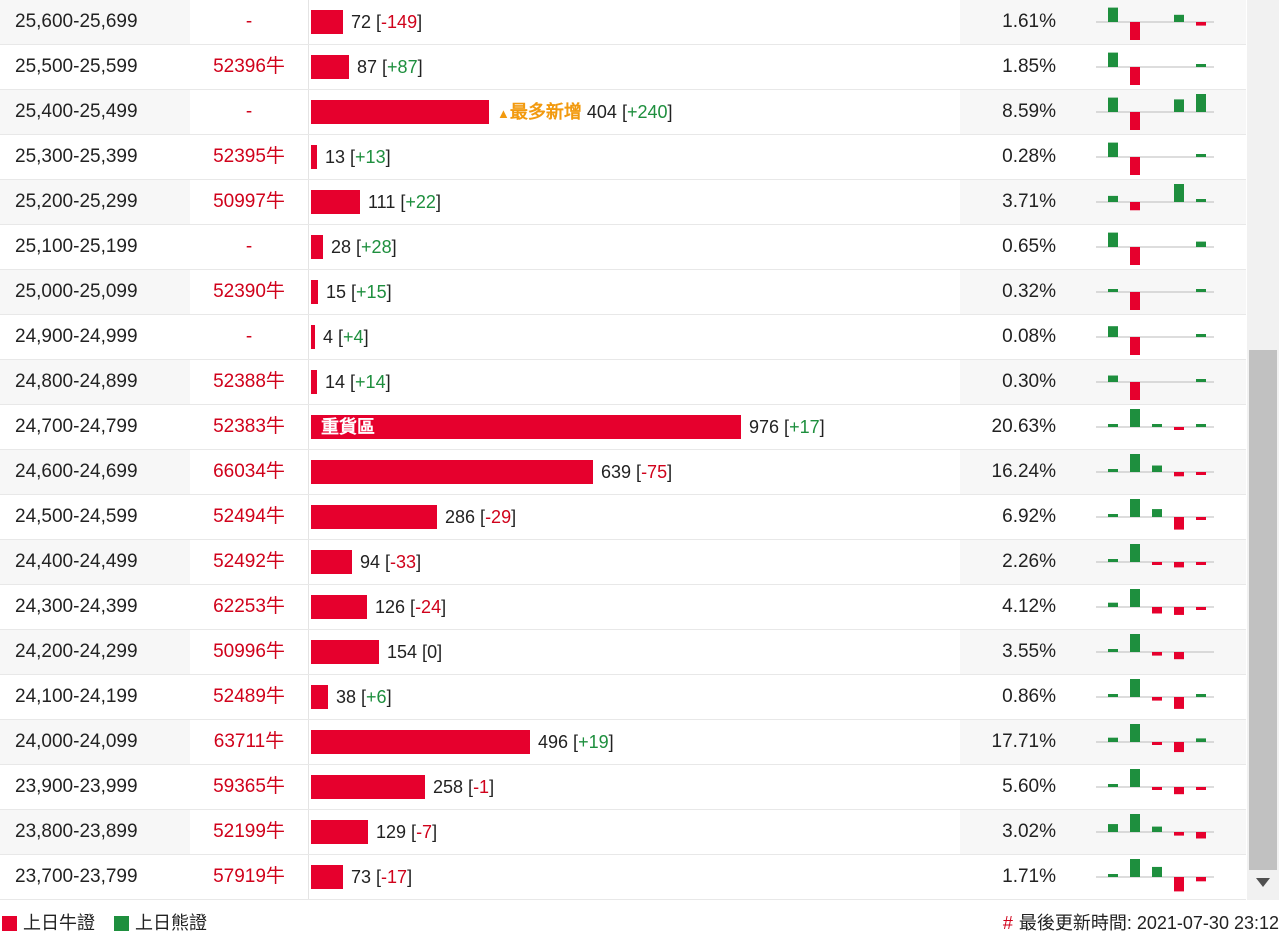  What do you see at coordinates (623, 382) in the screenshot?
I see `table-row: 24,800-24,899 52388牛 14 [+14] 0.30%` at bounding box center [623, 382].